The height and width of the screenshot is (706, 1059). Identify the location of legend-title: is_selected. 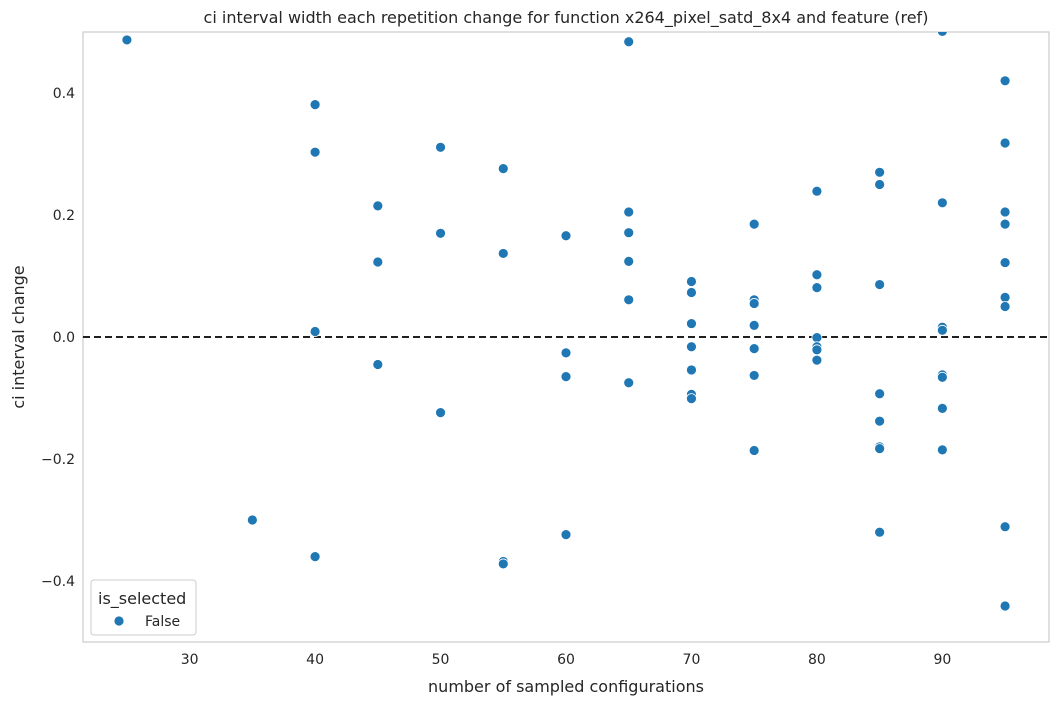
(142, 599).